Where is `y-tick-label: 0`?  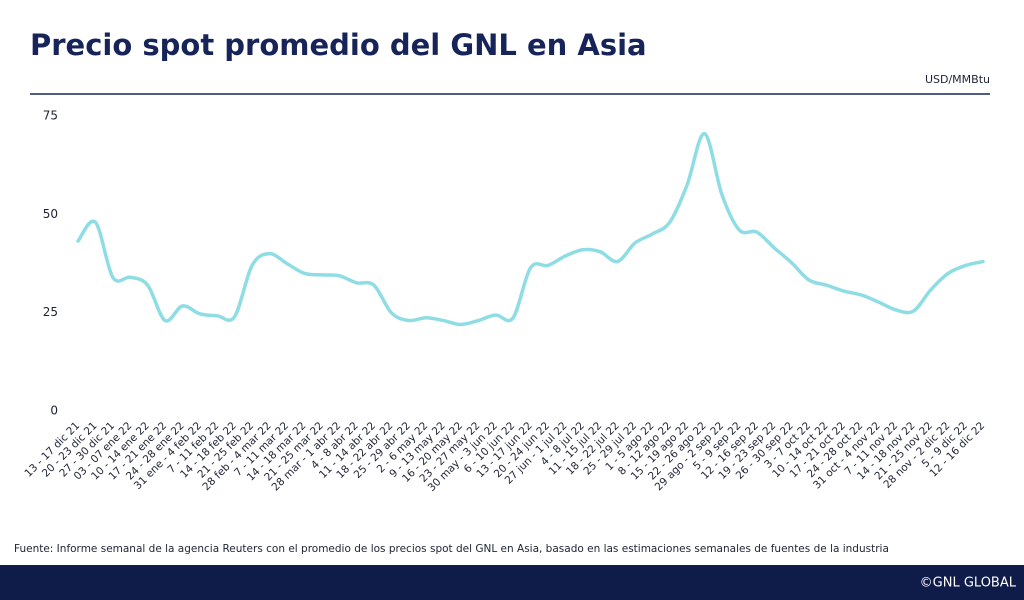
y-tick-label: 0 is located at coordinates (54, 411).